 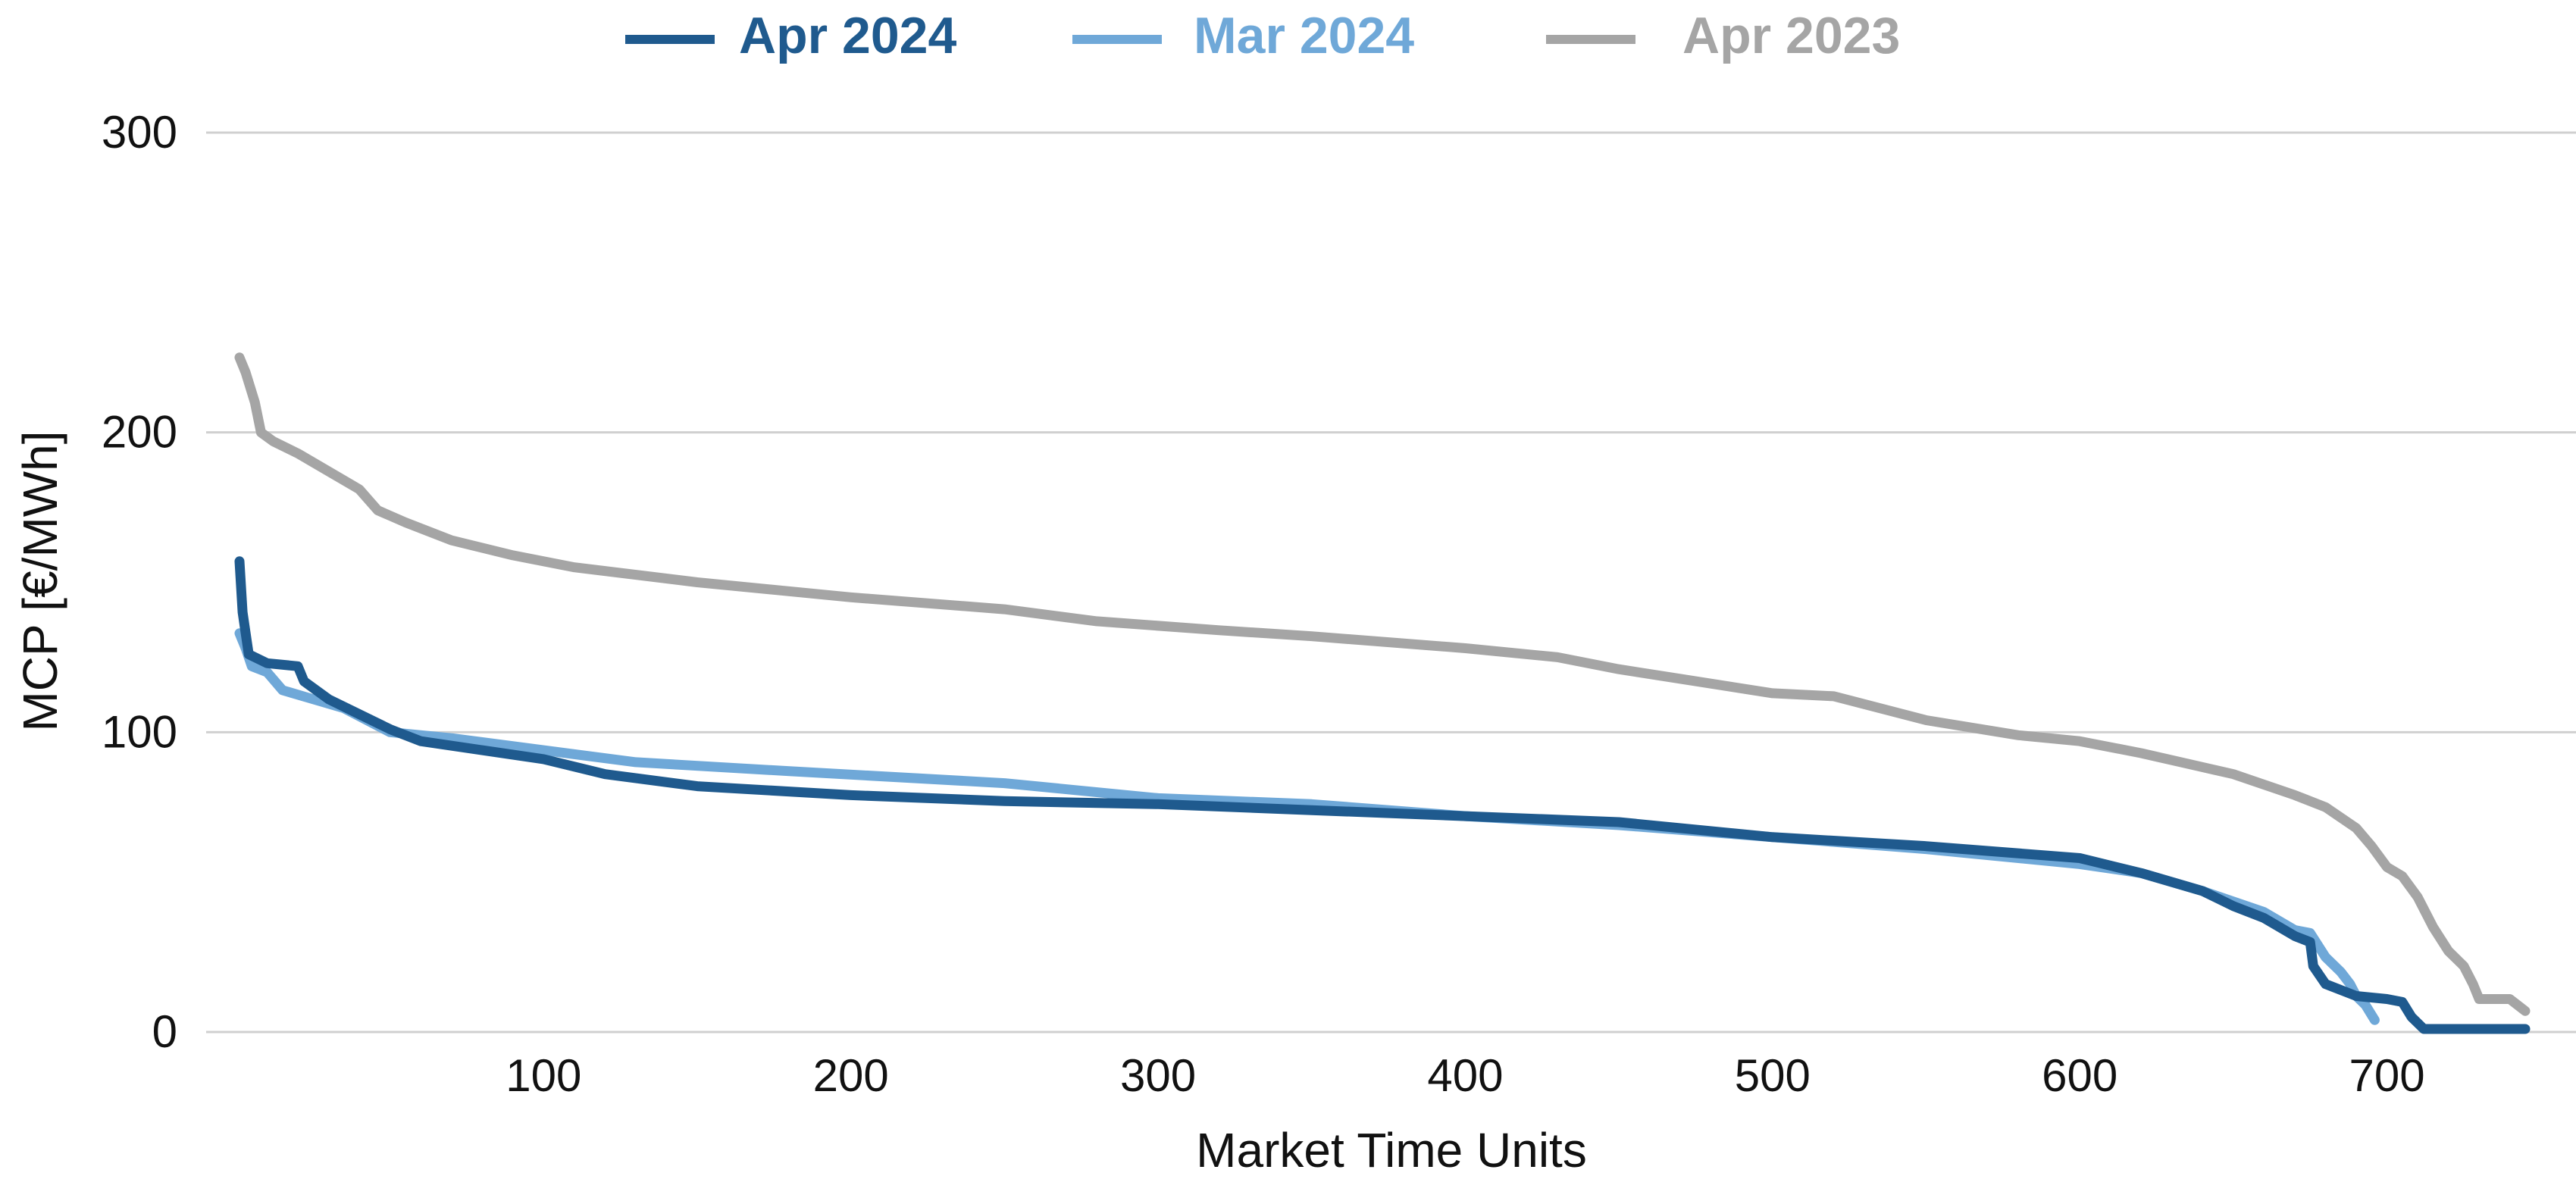 What do you see at coordinates (139, 432) in the screenshot?
I see `y-tick-label: 200` at bounding box center [139, 432].